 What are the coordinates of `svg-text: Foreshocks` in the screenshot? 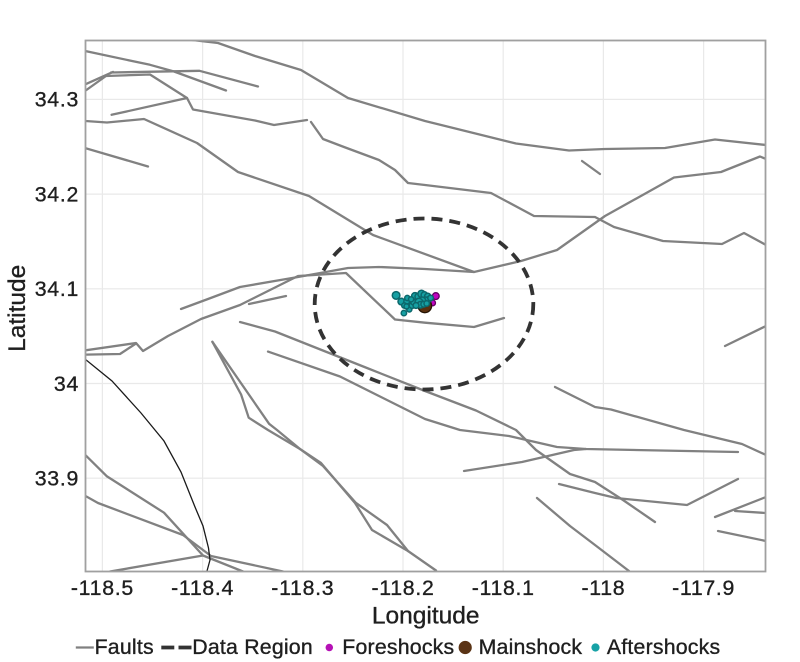 It's located at (398, 647).